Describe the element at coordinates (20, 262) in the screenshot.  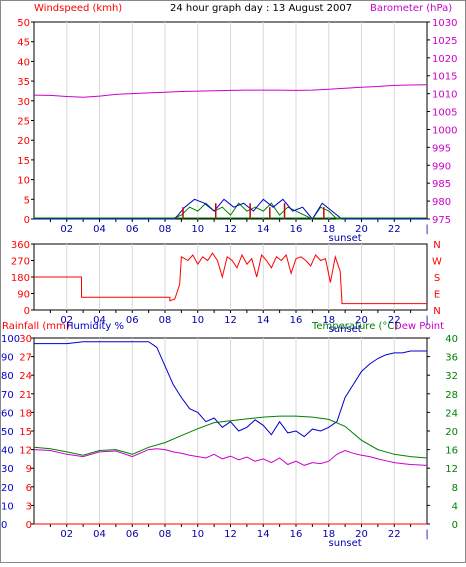
I see `direction-tick-label: 270` at that location.